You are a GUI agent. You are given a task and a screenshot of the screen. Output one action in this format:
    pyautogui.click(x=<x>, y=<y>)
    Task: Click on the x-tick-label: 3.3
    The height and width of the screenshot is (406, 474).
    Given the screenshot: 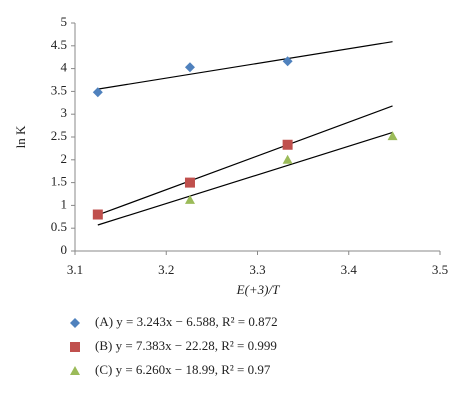 What is the action you would take?
    pyautogui.click(x=257, y=269)
    